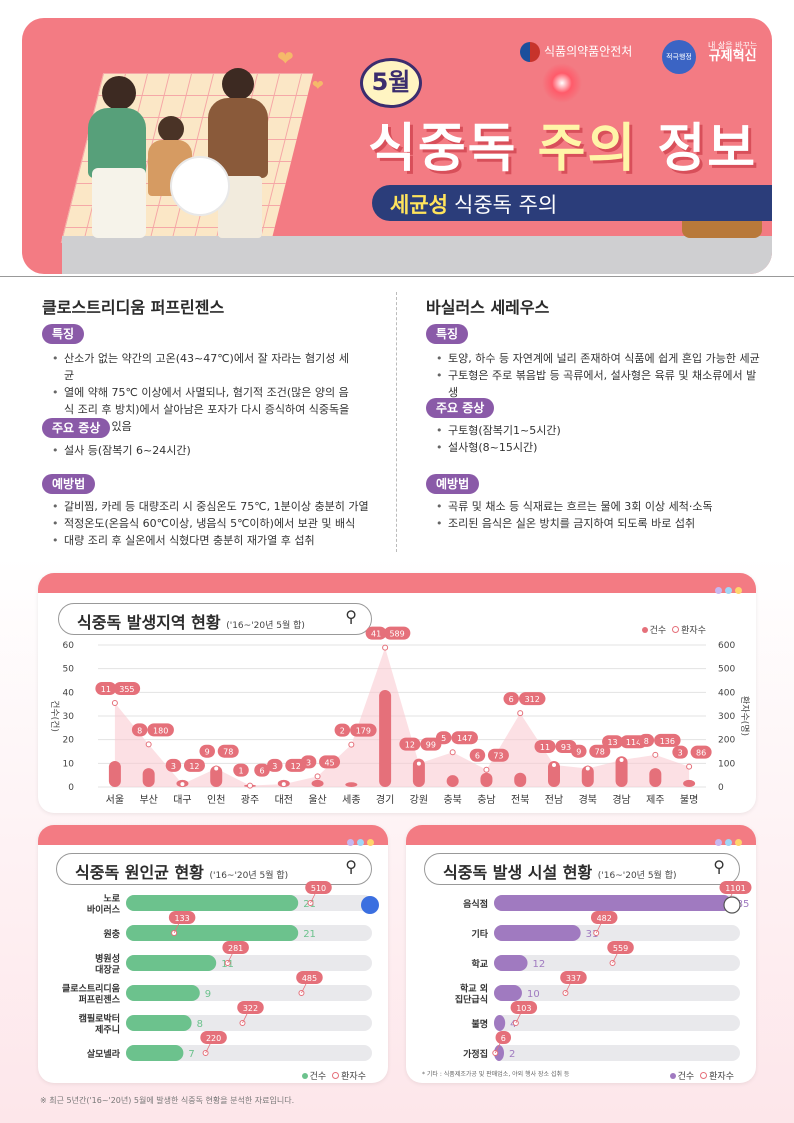 The height and width of the screenshot is (1123, 794). What do you see at coordinates (588, 799) in the screenshot?
I see `x-tick-label: 경북` at bounding box center [588, 799].